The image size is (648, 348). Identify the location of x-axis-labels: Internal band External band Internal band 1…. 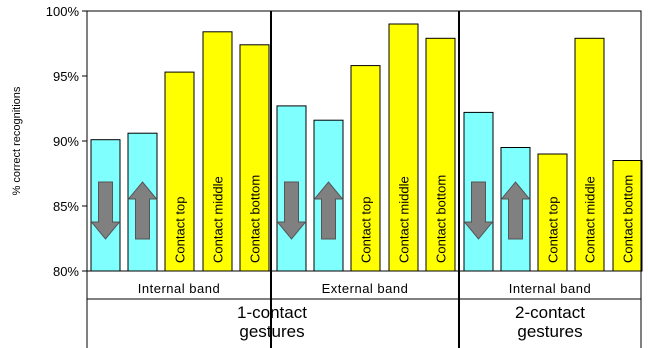
(364, 311).